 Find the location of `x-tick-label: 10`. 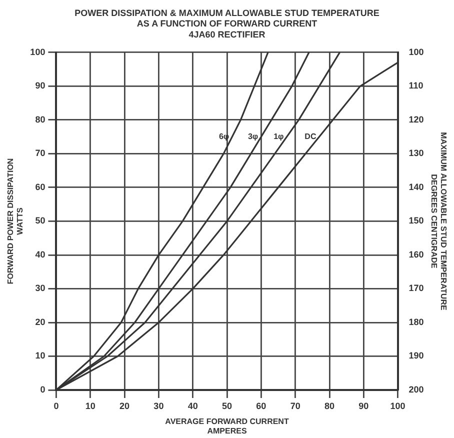

x-tick-label: 10 is located at coordinates (90, 405).